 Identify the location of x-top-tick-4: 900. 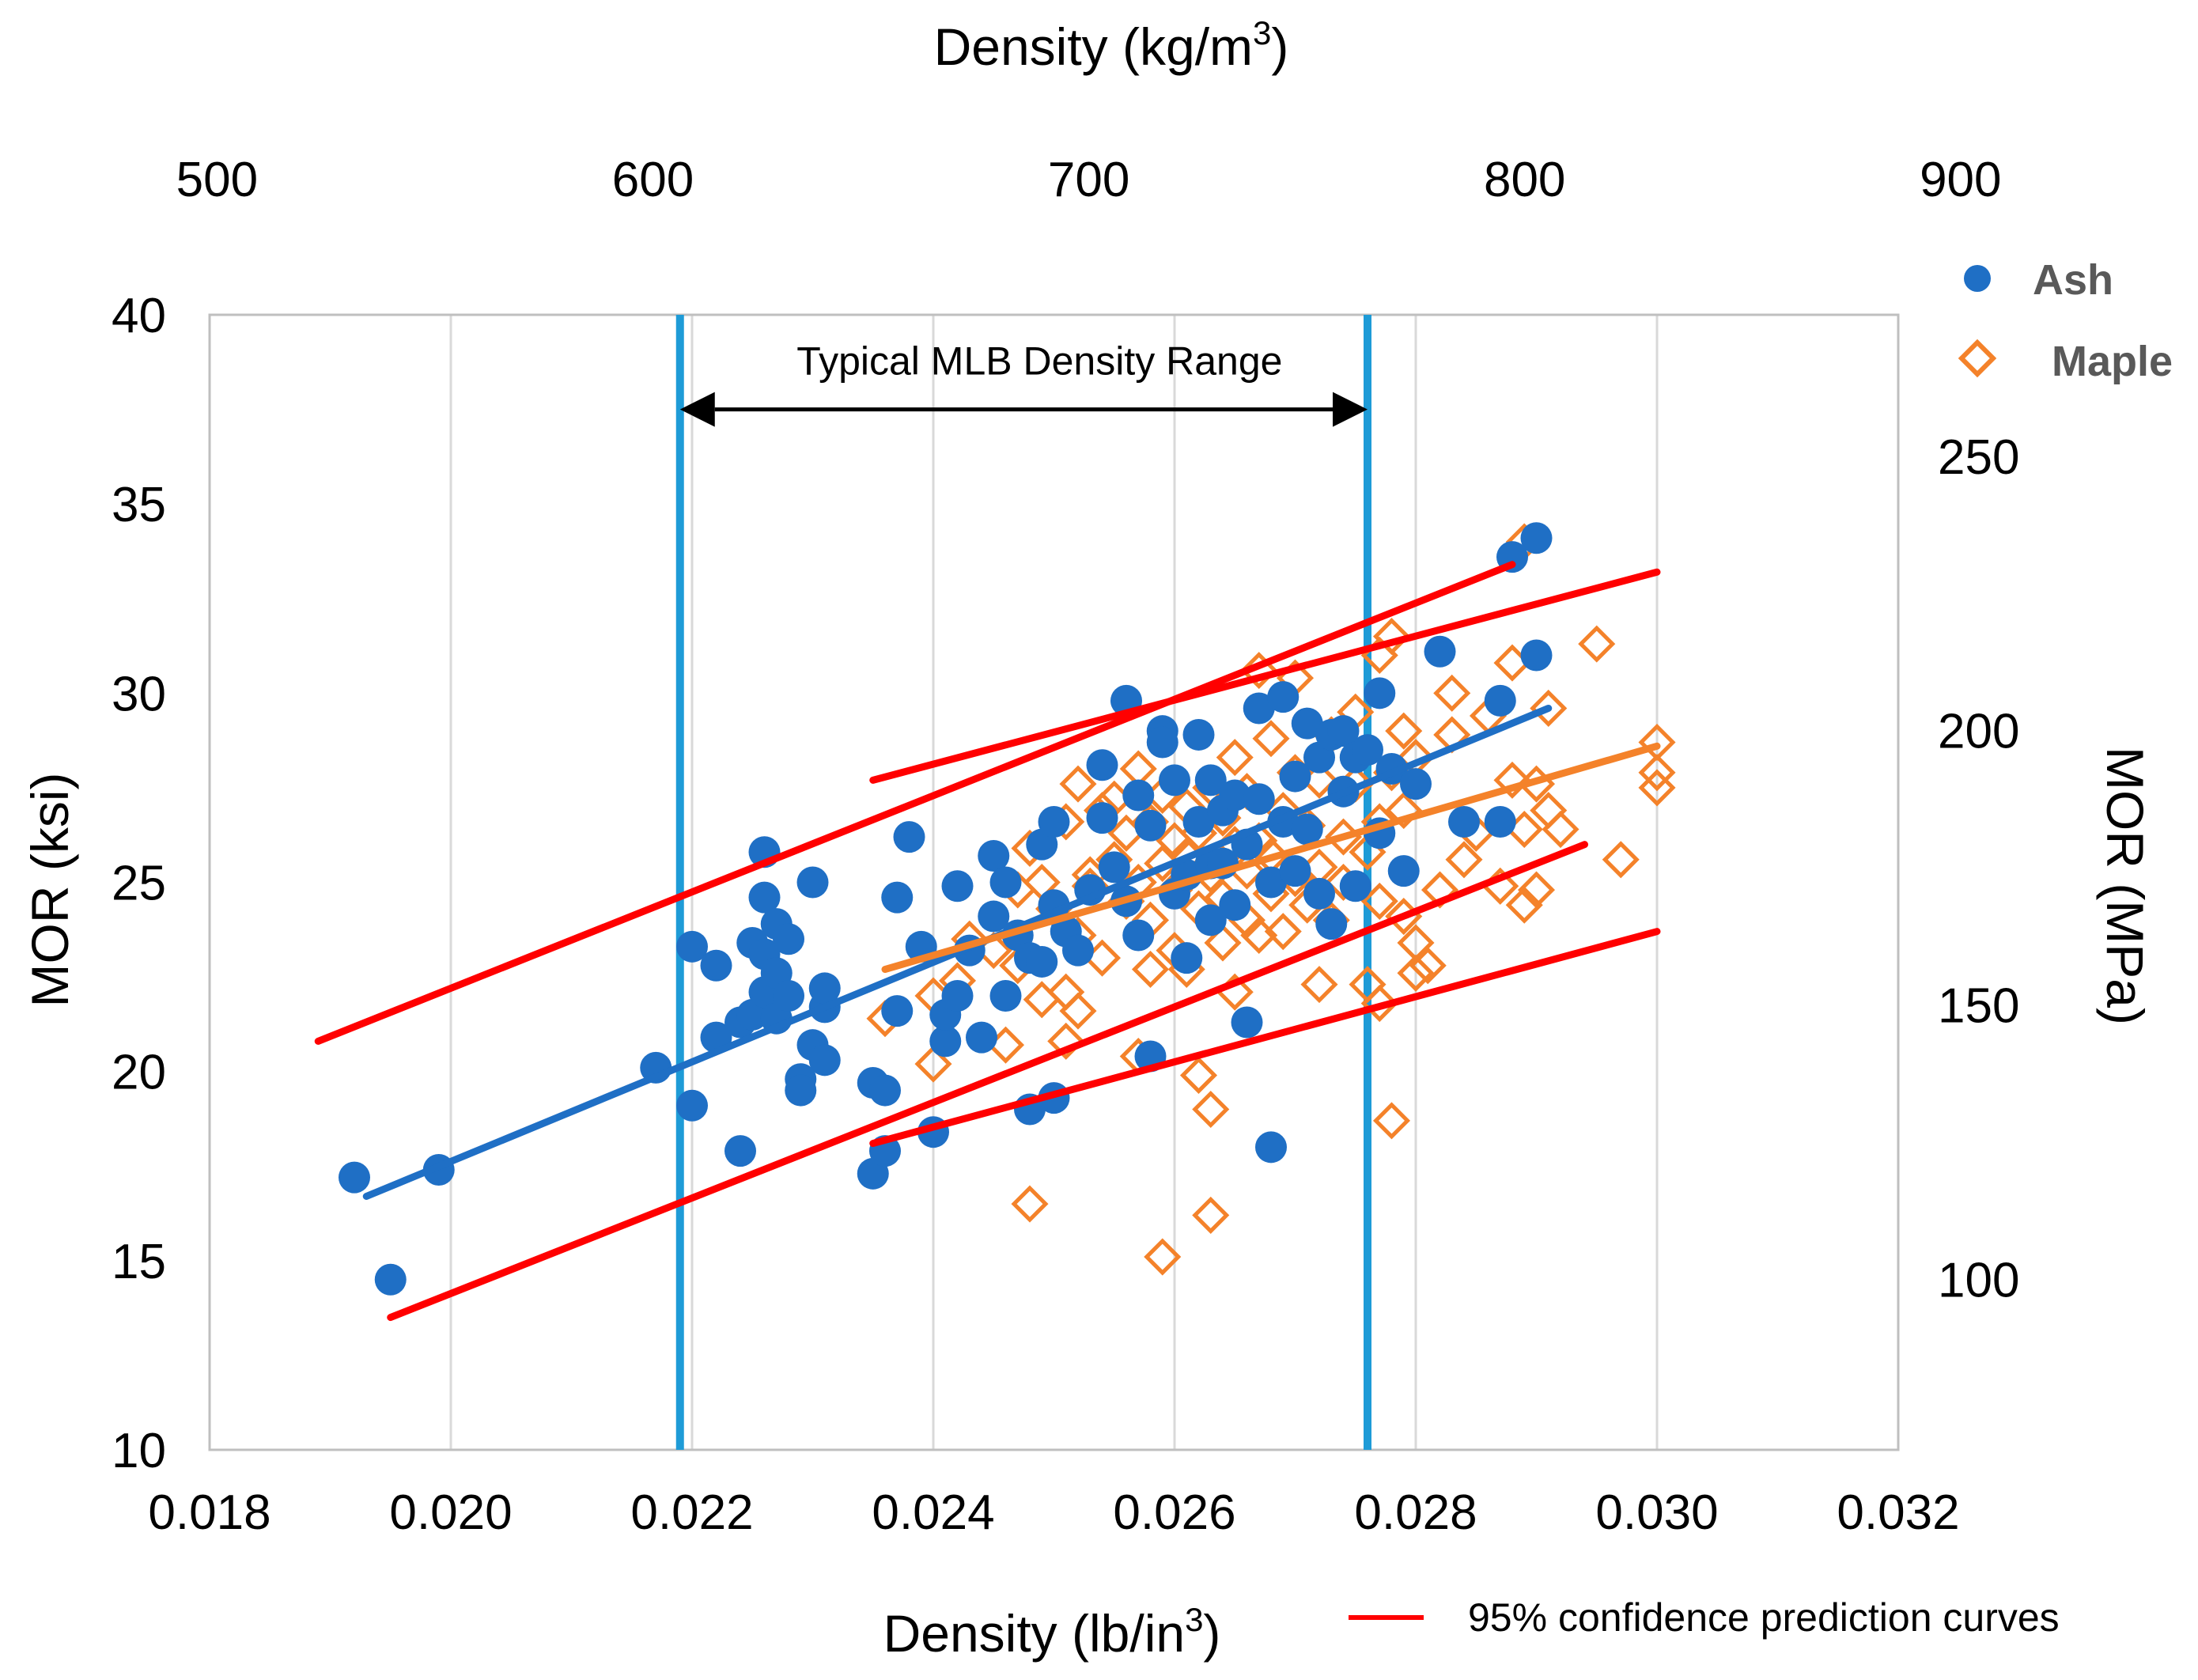
(1960, 180).